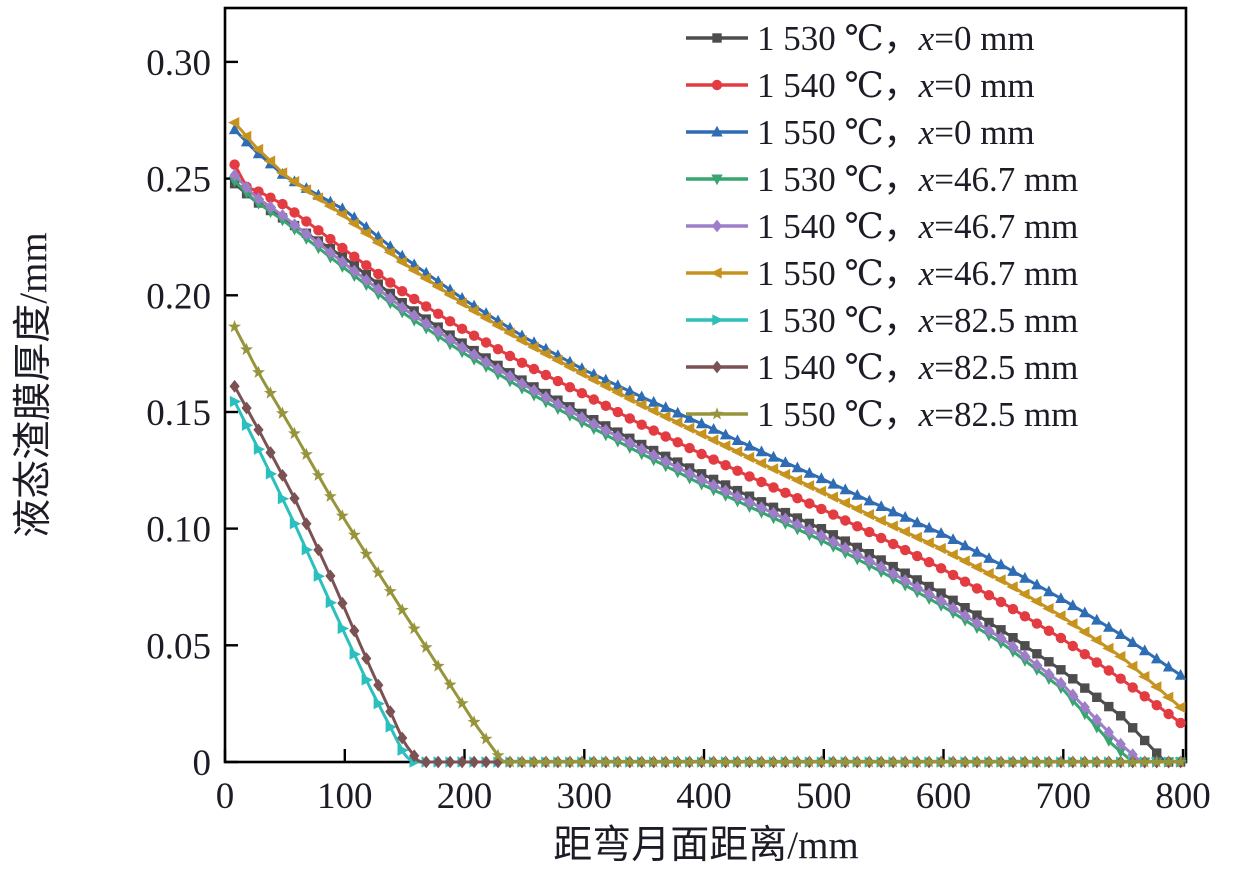  Describe the element at coordinates (860, 38) in the screenshot. I see `legend-item-1530C-x0: 1 530 ℃，x=0 mm` at that location.